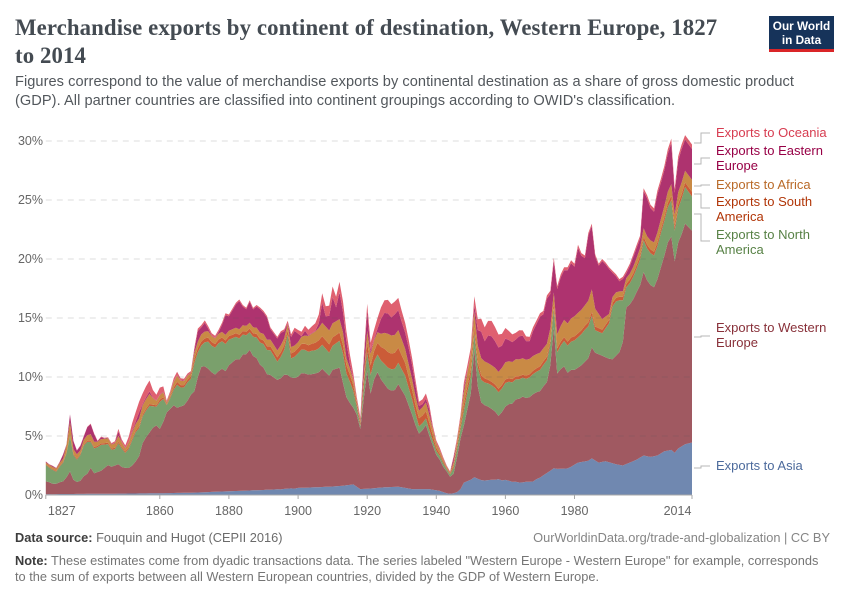 The width and height of the screenshot is (850, 600). Describe the element at coordinates (34, 495) in the screenshot. I see `svg-text: 0%` at that location.